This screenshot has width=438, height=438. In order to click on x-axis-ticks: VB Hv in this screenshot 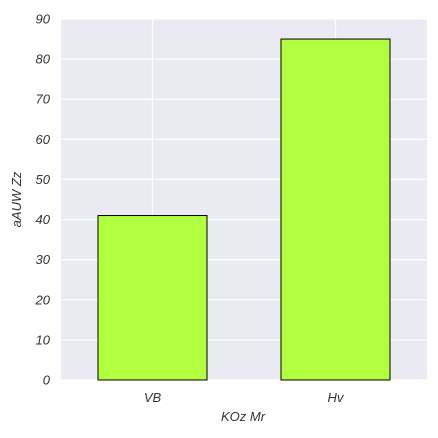, I will do `click(244, 397)`.